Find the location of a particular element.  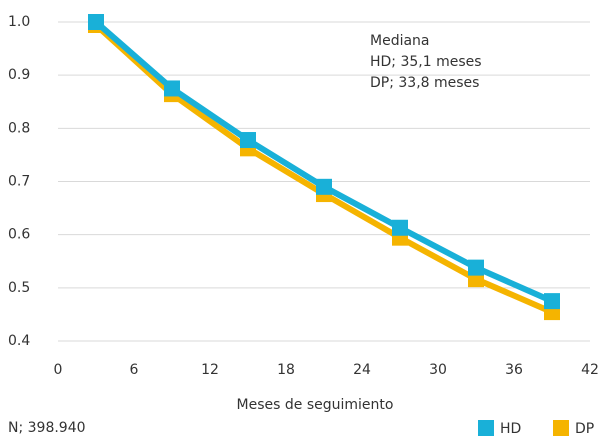

x-tick-label: 0 is located at coordinates (58, 370).